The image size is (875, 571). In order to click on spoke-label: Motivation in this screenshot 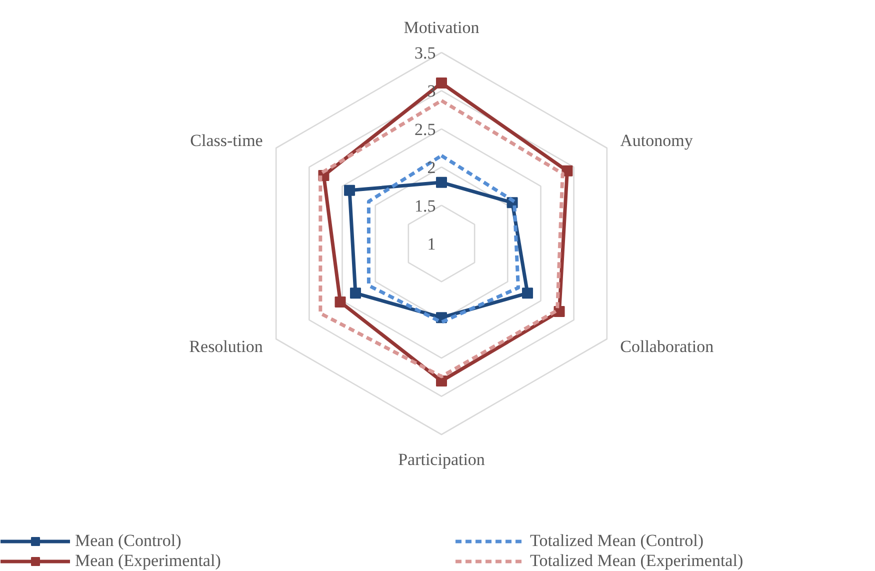, I will do `click(442, 28)`.